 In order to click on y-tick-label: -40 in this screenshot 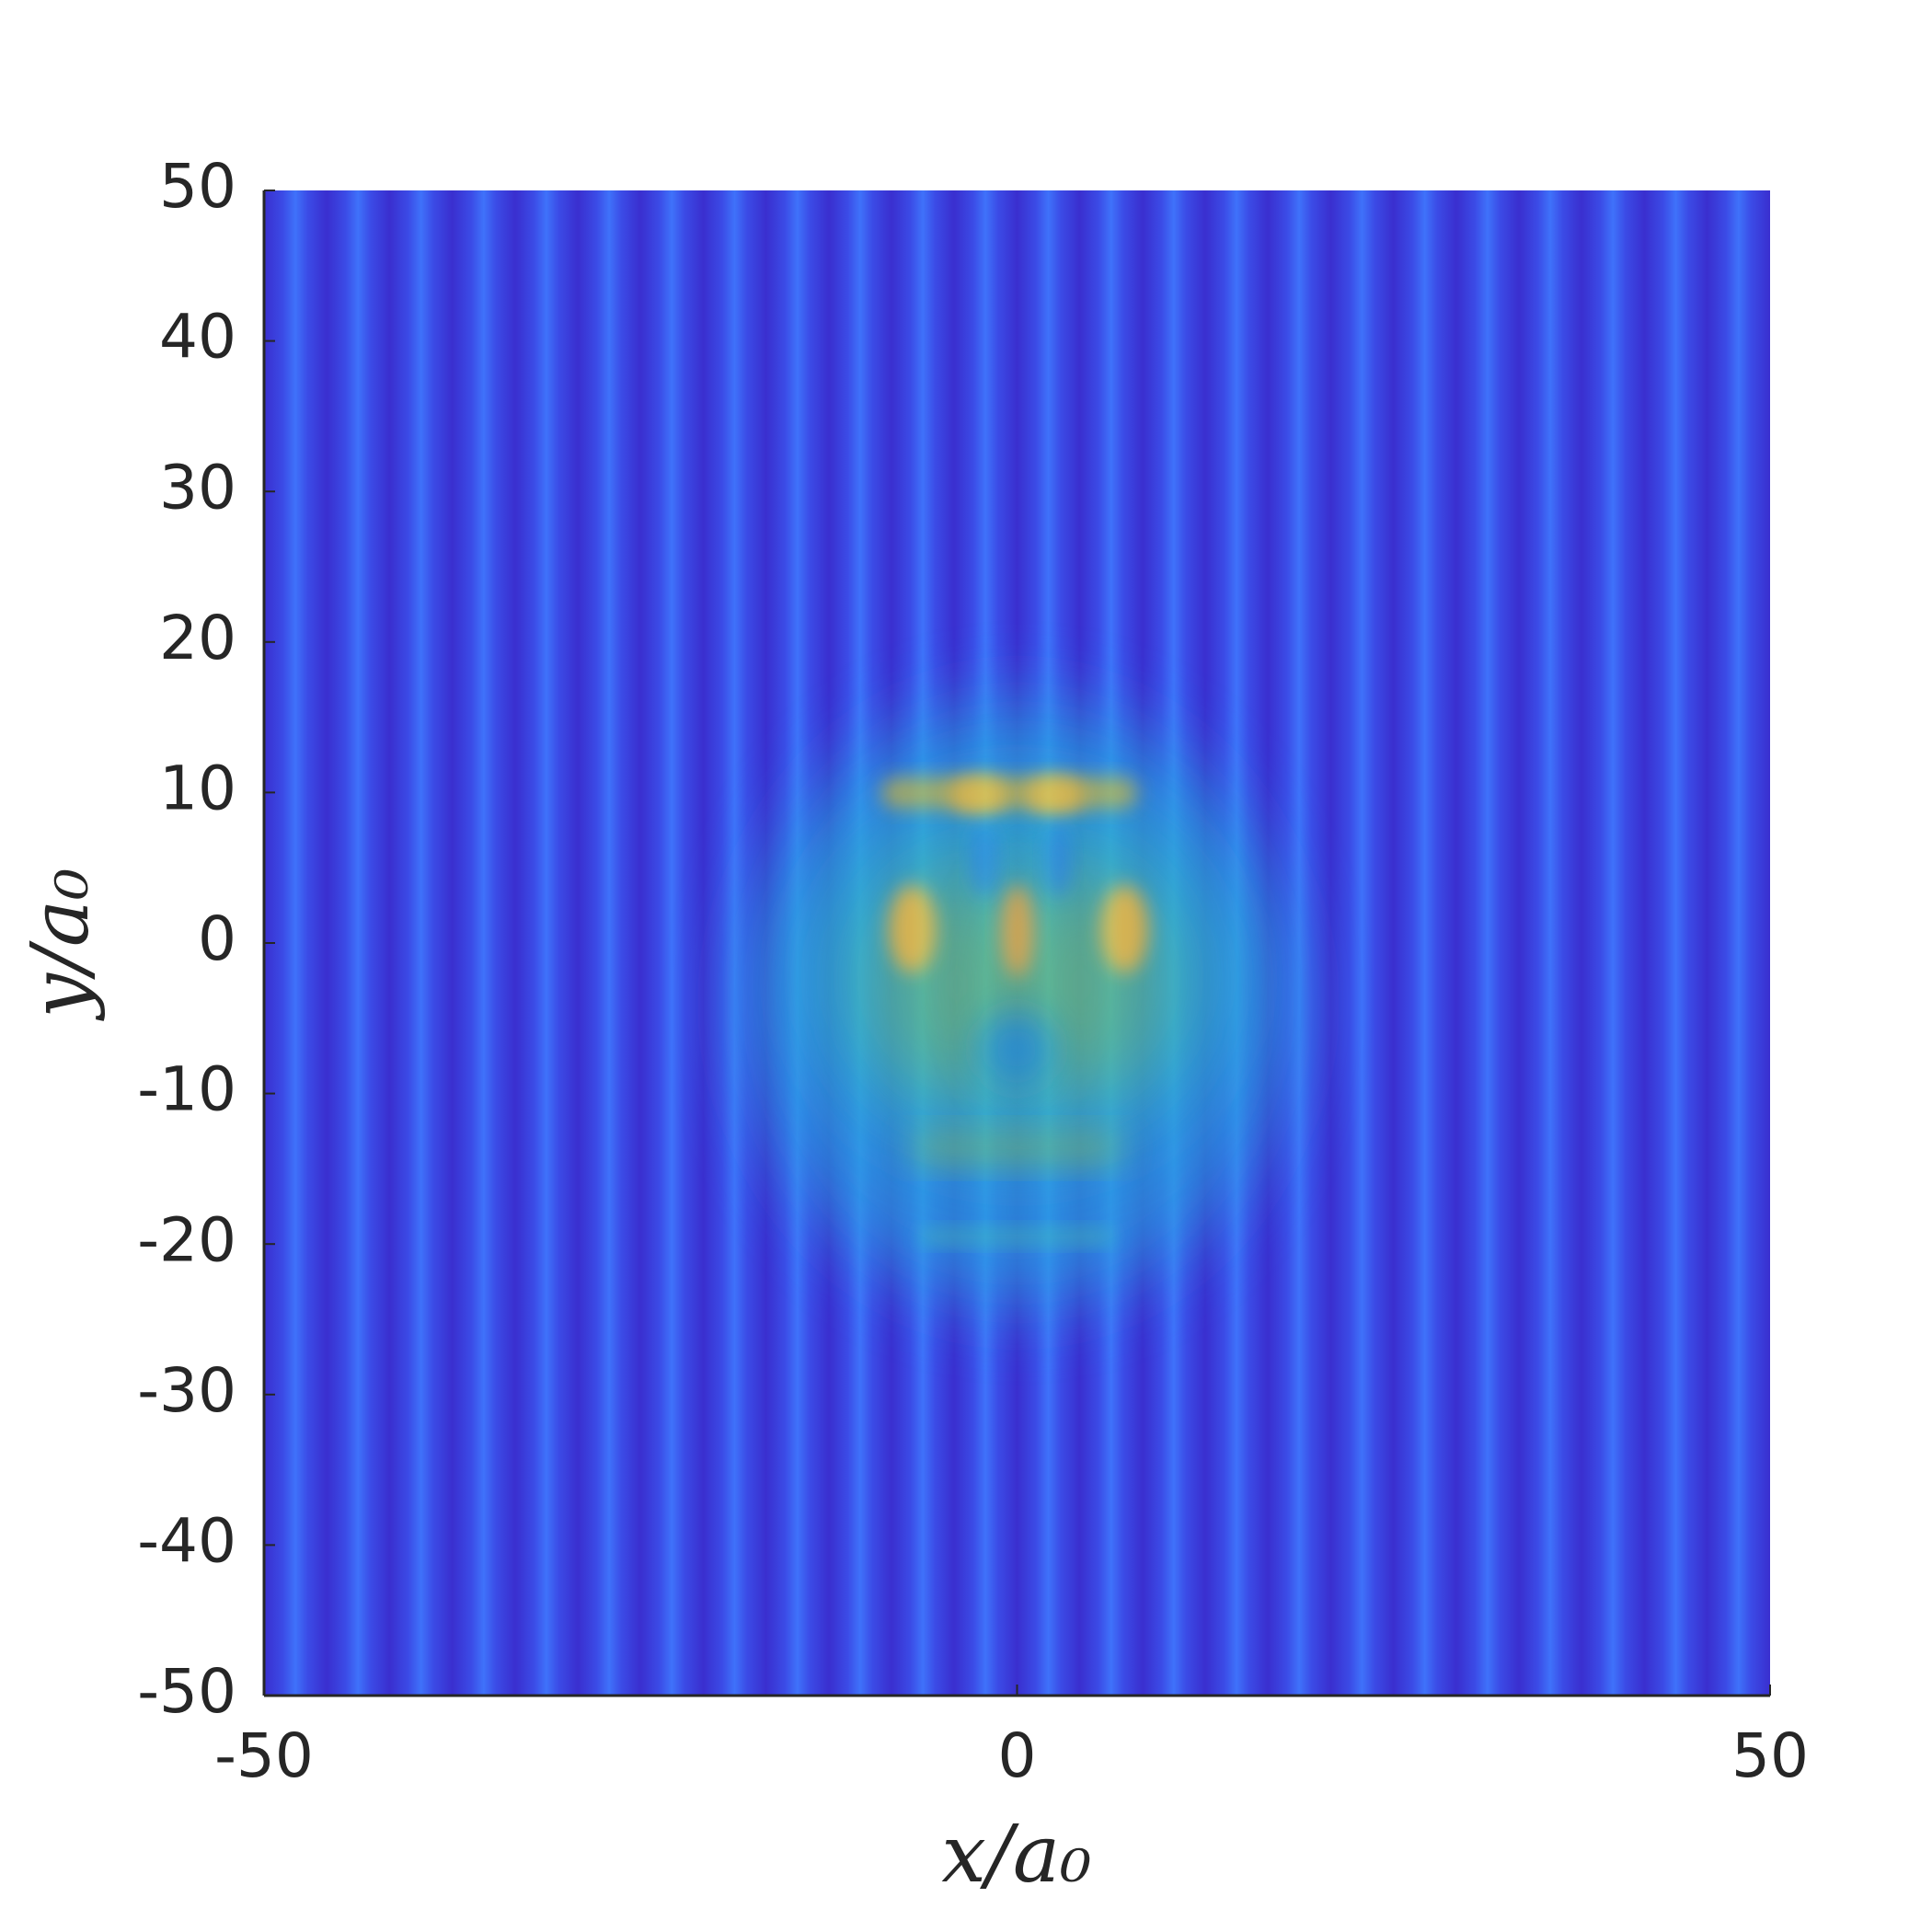, I will do `click(186, 1540)`.